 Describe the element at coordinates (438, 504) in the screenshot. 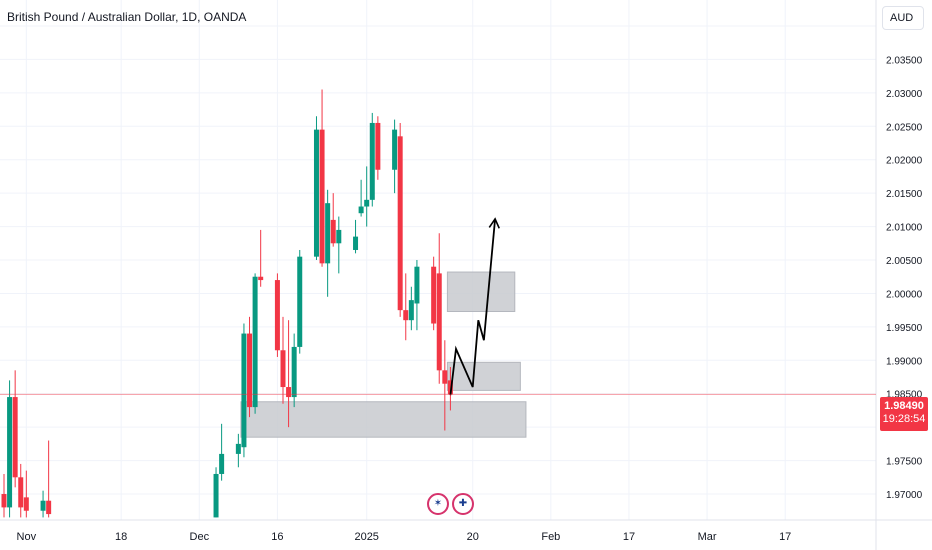

I see `flag-au-icon: ✶` at that location.